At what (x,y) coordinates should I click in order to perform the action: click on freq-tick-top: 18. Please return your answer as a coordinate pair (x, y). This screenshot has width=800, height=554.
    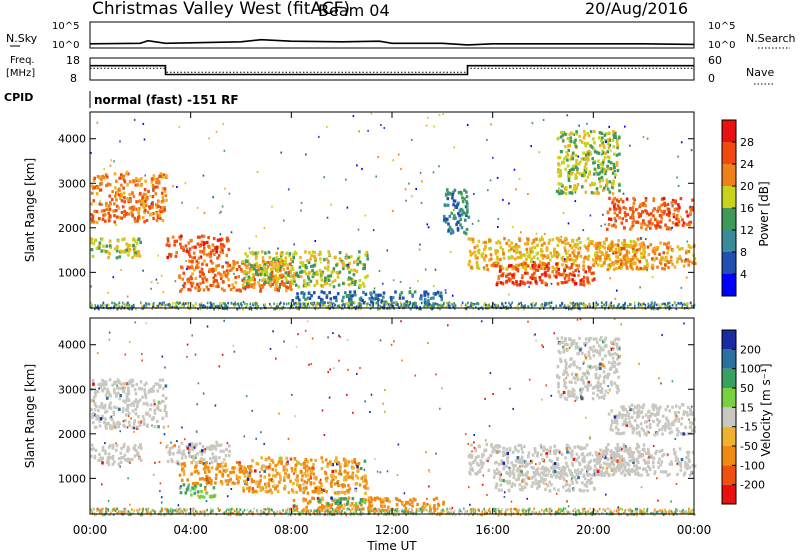
    Looking at the image, I should click on (73, 60).